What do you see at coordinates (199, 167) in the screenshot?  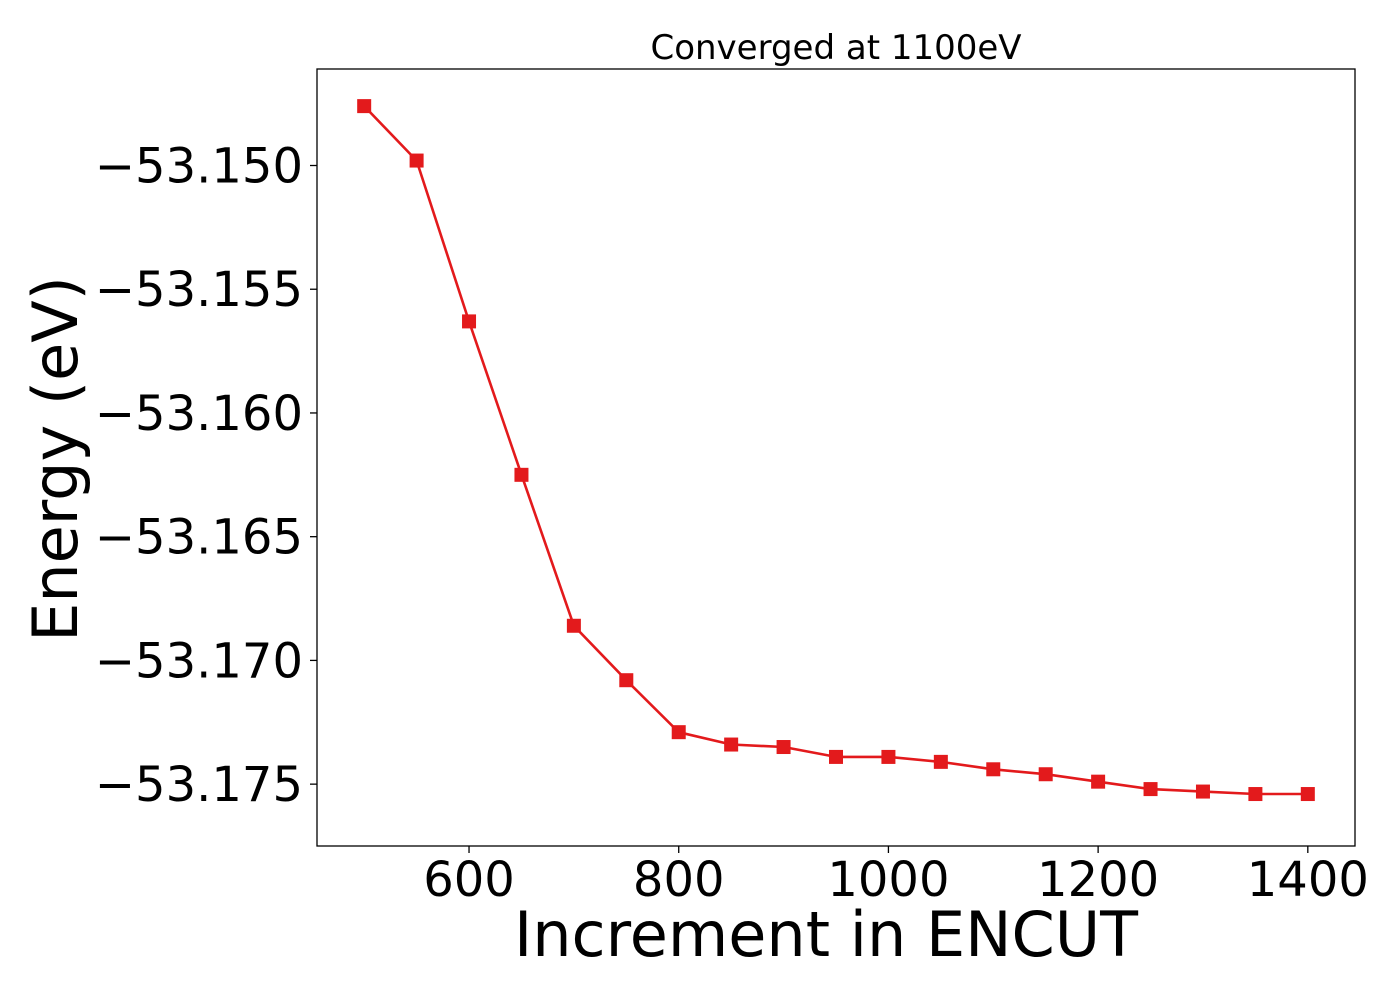 I see `y-tick-label: −53.150` at bounding box center [199, 167].